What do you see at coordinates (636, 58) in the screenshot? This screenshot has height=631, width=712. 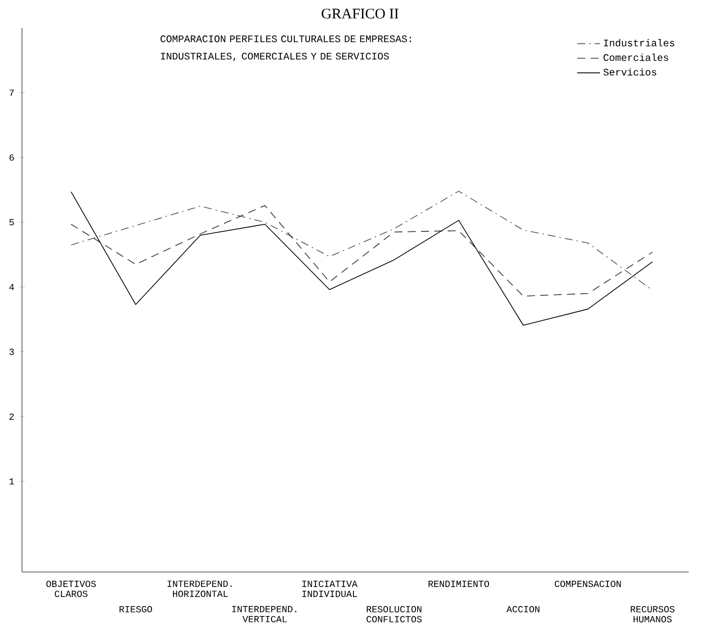 I see `legend-label: Comerciales` at bounding box center [636, 58].